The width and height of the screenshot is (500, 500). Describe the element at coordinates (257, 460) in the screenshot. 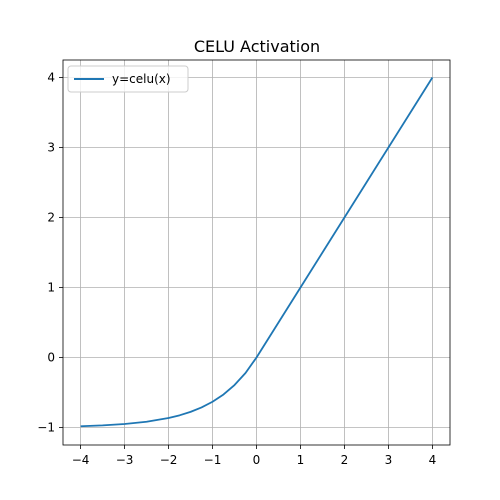

I see `x-tick-label: 0` at that location.